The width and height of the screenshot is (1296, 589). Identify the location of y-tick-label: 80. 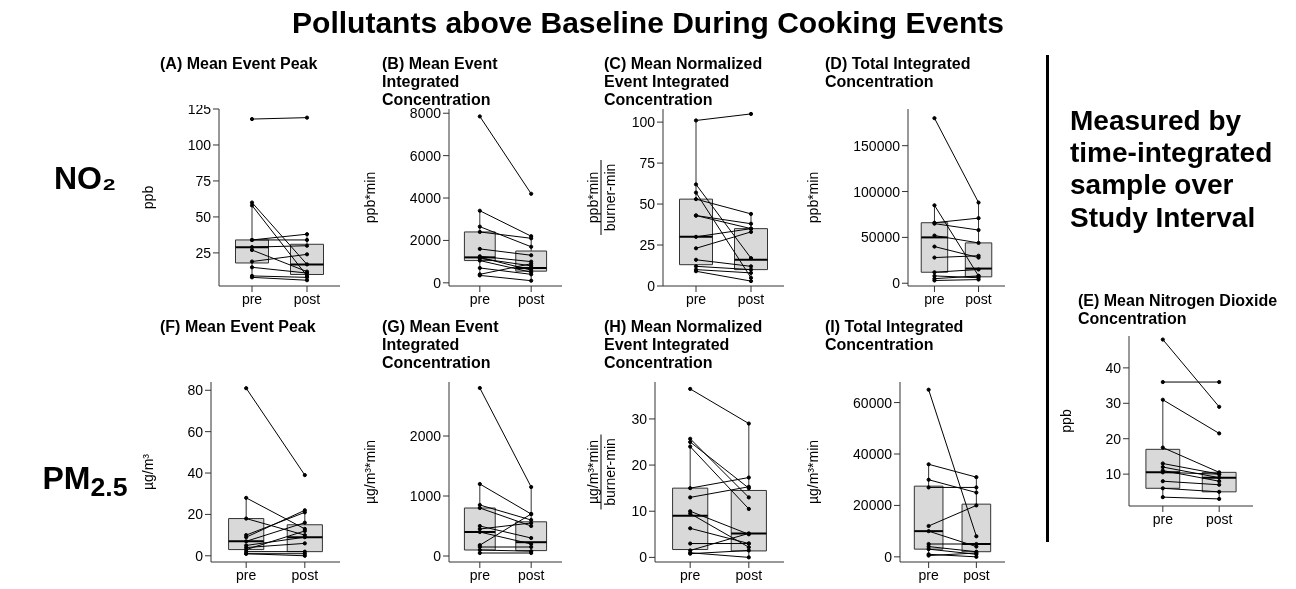
(195, 390).